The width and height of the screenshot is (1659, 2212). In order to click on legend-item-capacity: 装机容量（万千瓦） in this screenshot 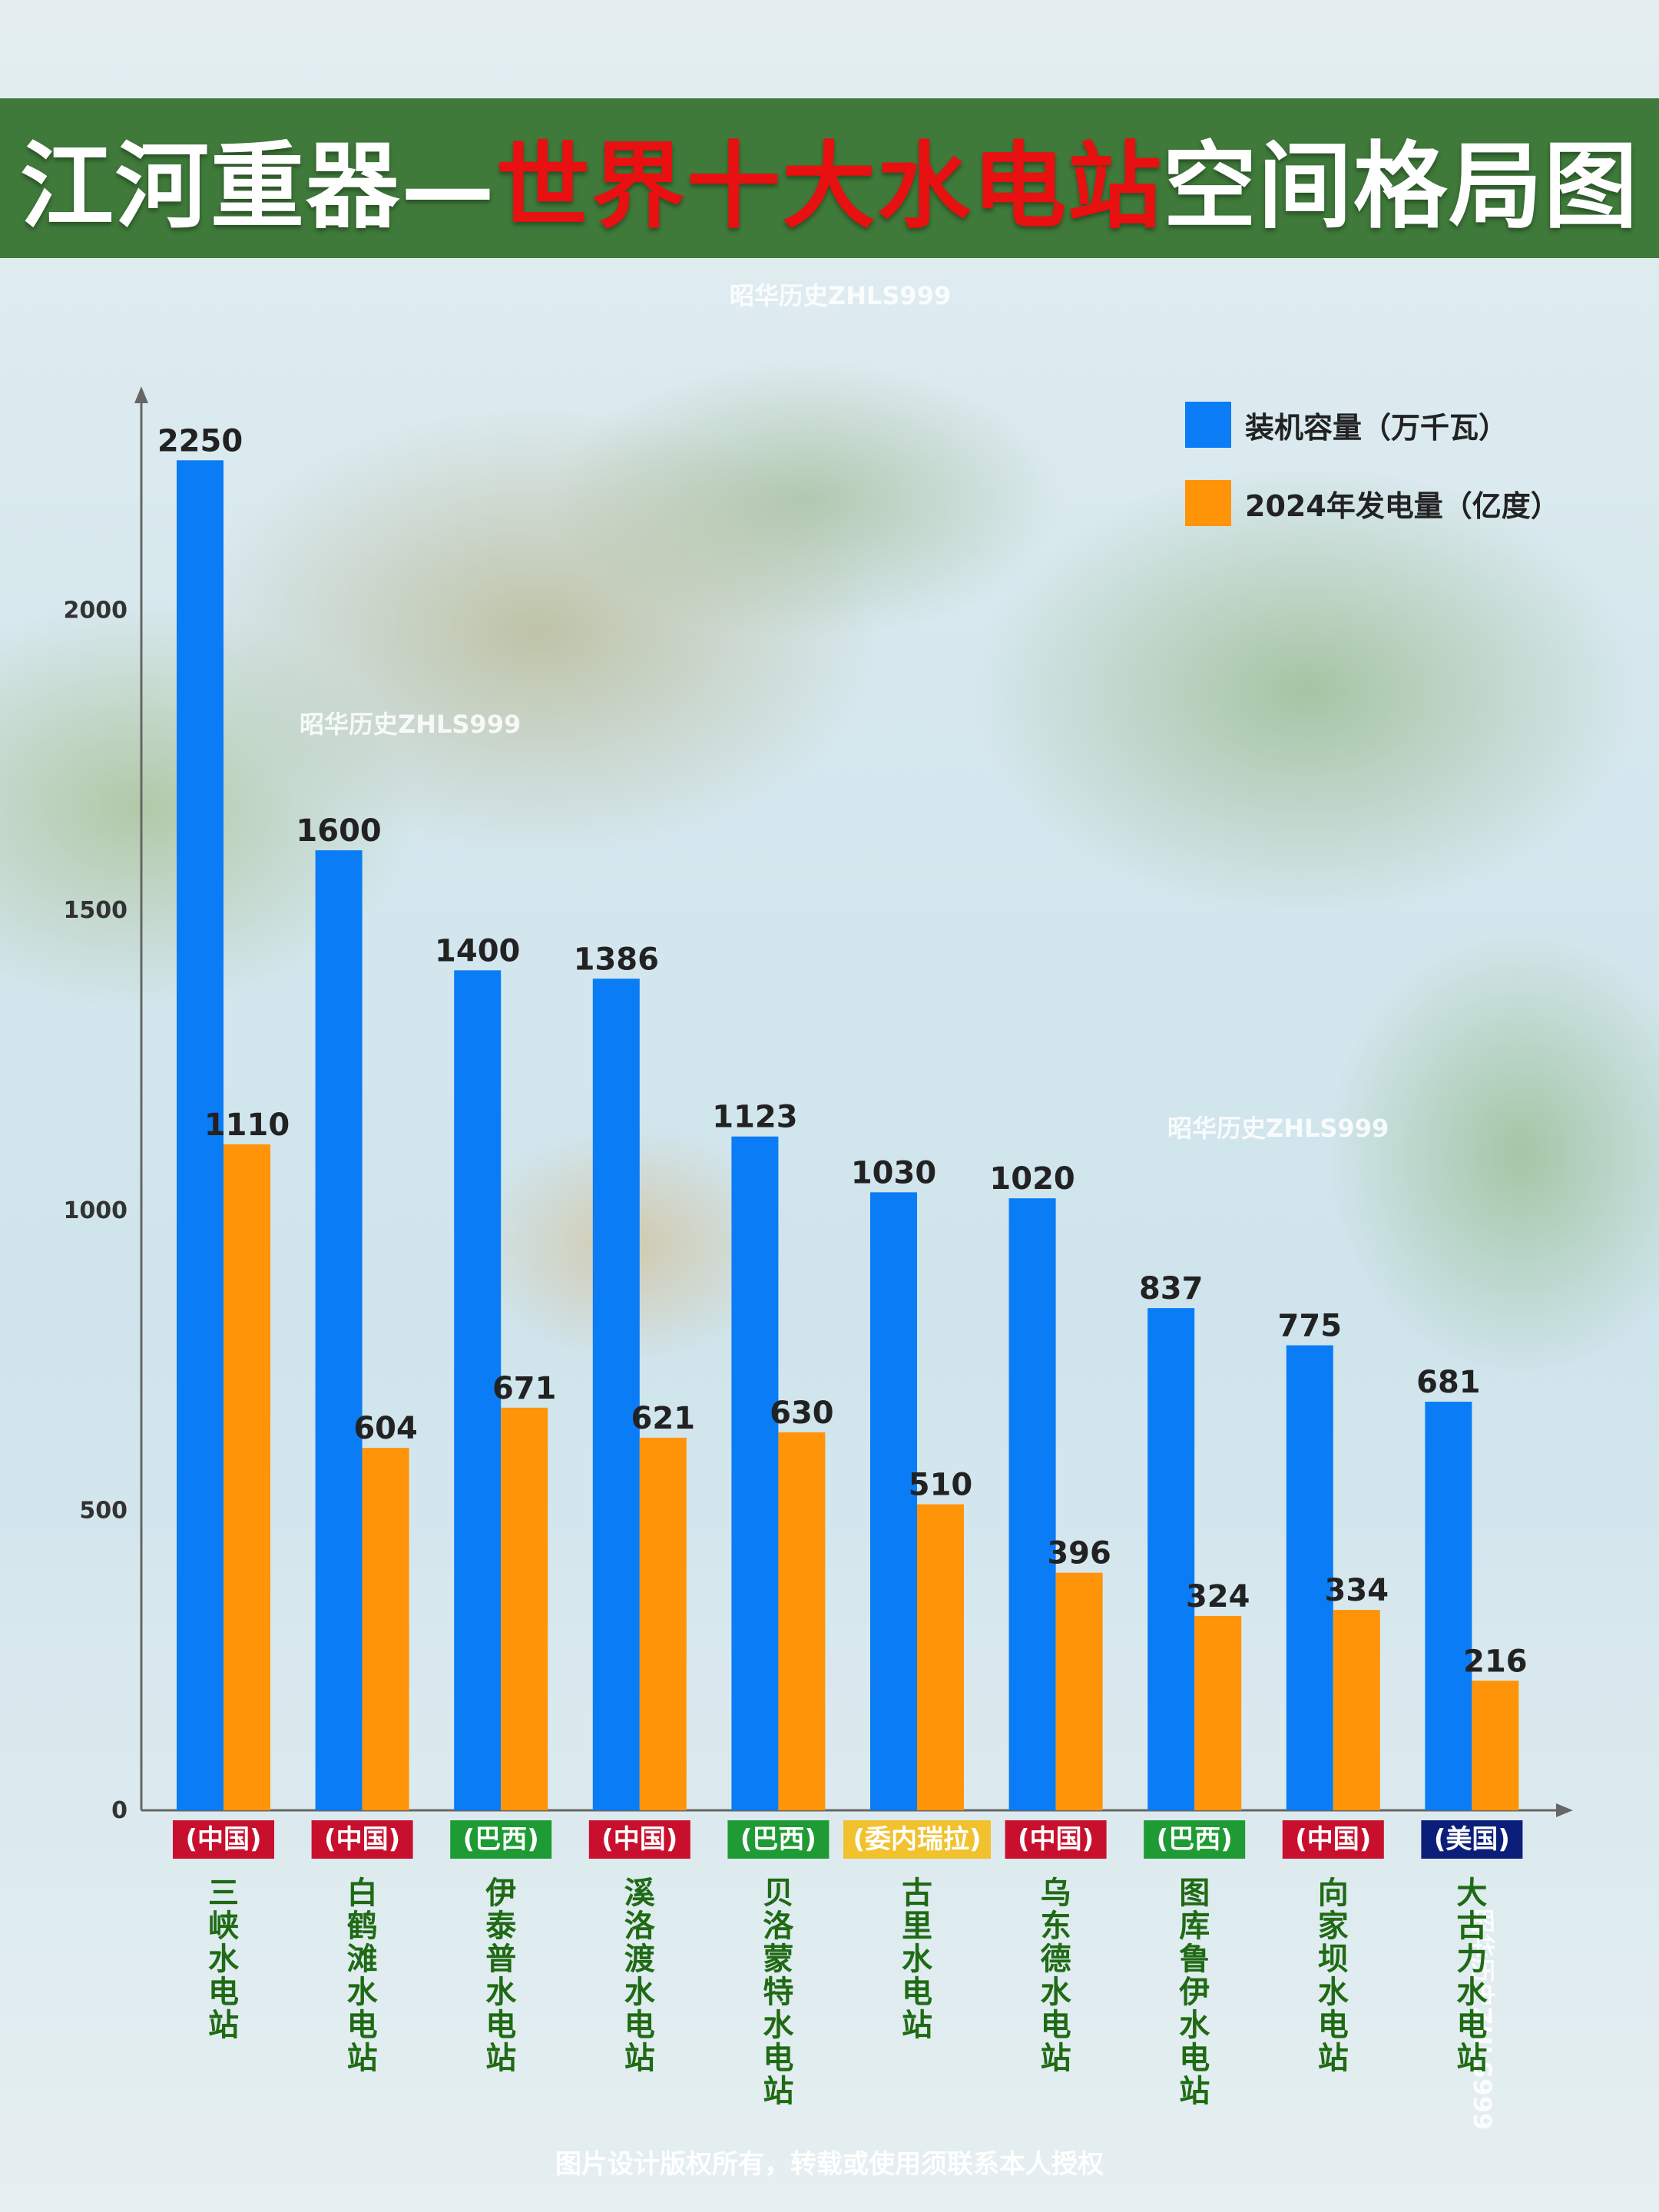, I will do `click(1346, 425)`.